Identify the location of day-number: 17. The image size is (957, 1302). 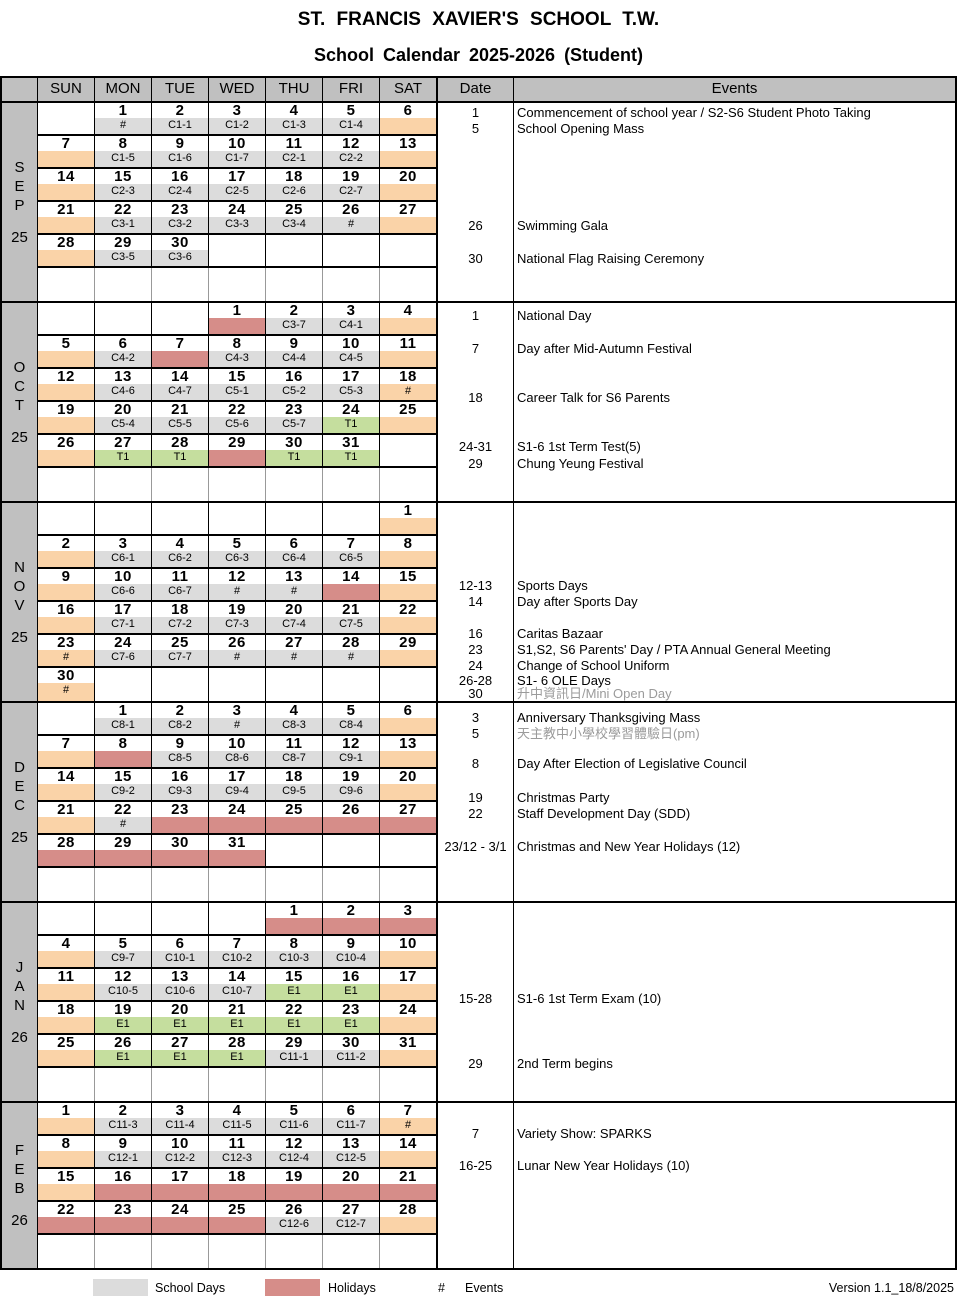
(180, 1177).